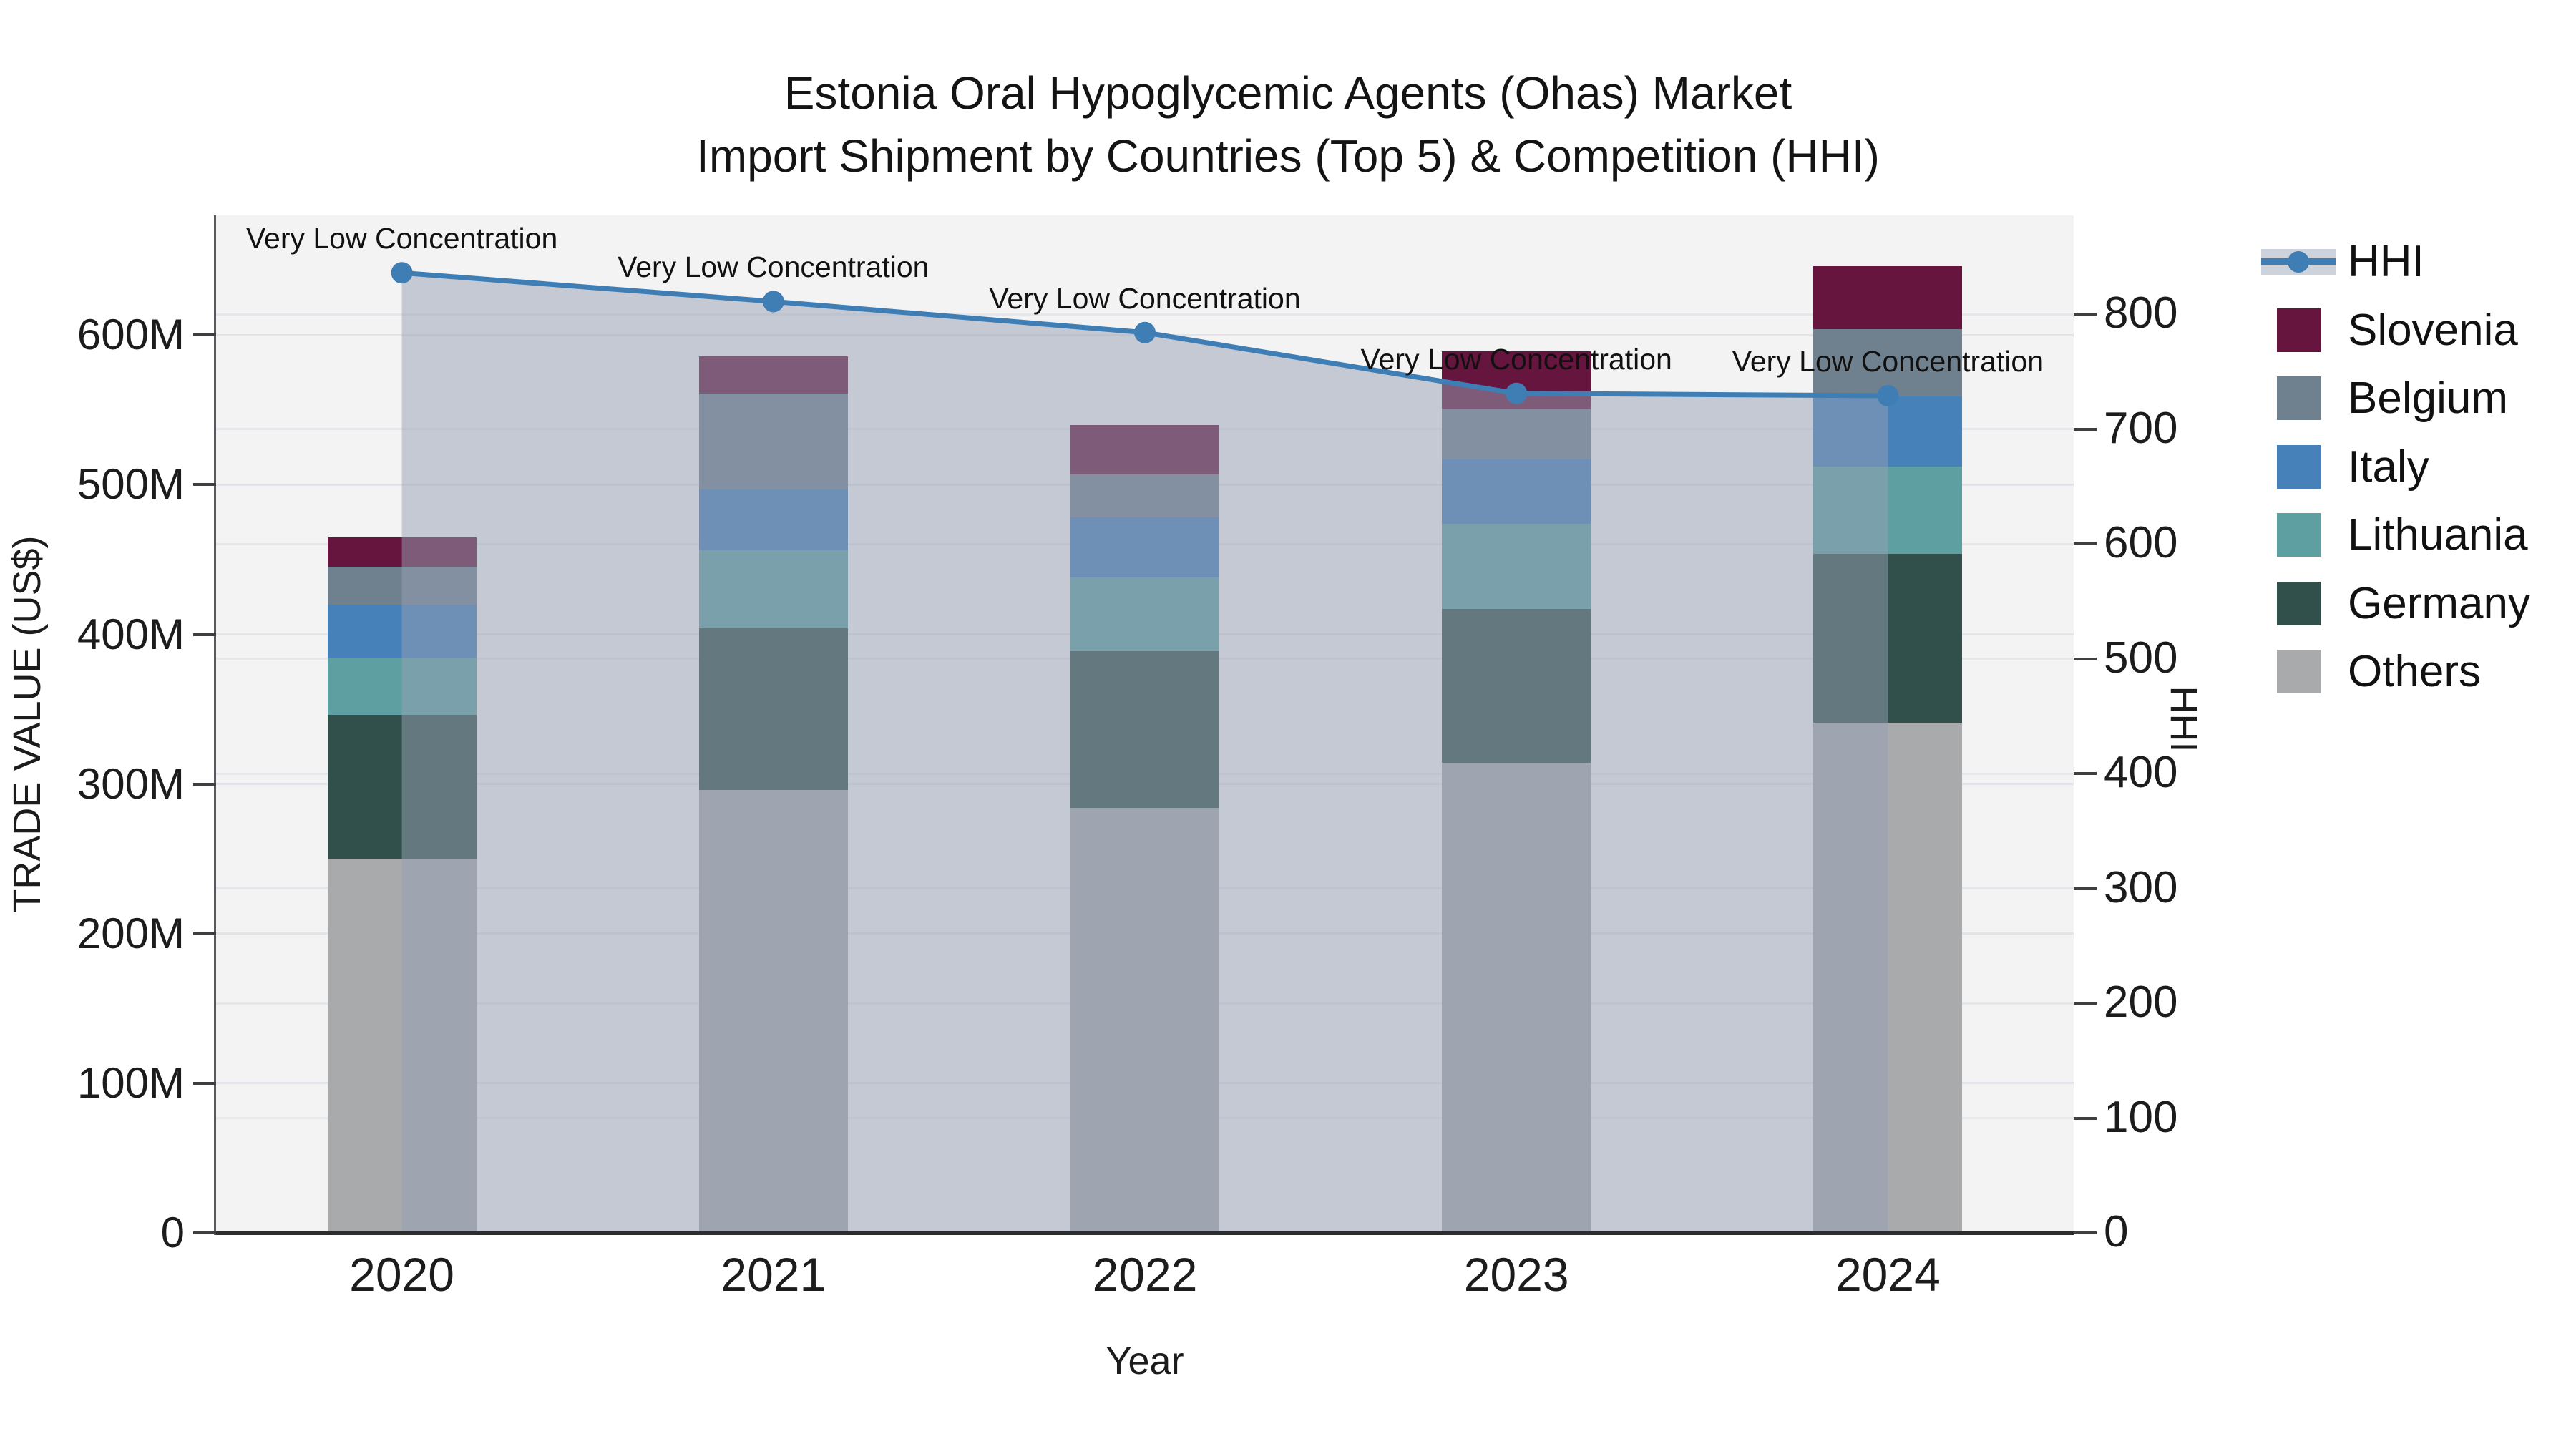 Image resolution: width=2576 pixels, height=1449 pixels. I want to click on belgium-color-swatch, so click(2299, 398).